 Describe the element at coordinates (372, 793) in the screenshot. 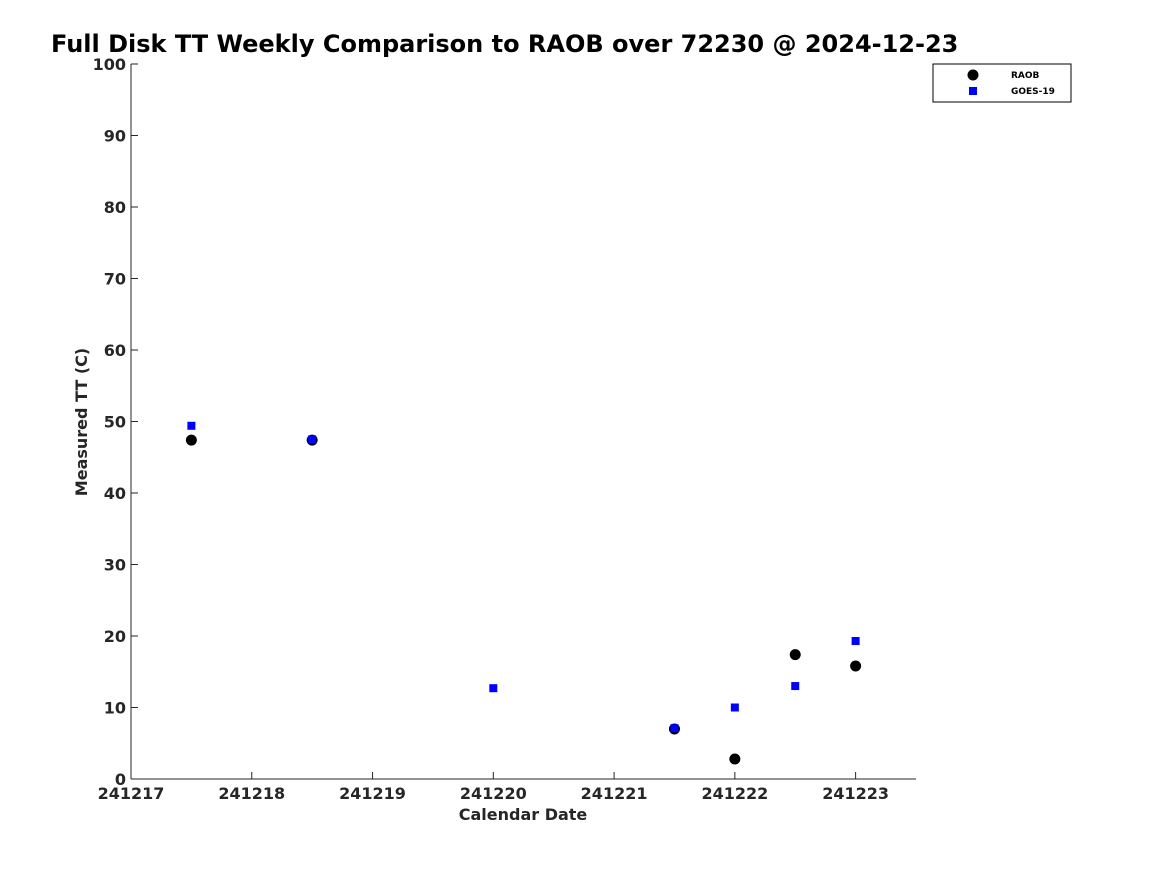

I see `x-tick-label: 241219` at that location.